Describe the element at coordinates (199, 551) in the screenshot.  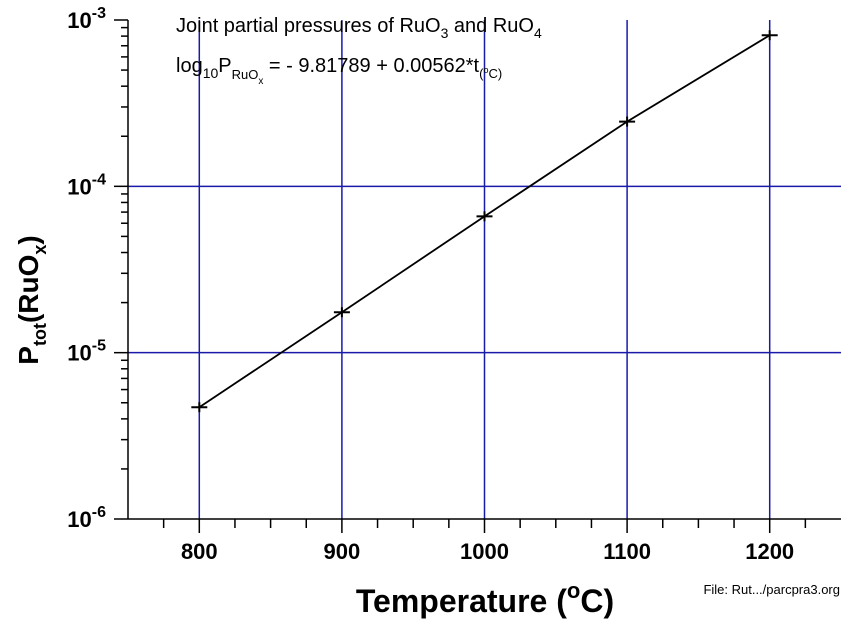
I see `x-tick-label: 800` at that location.